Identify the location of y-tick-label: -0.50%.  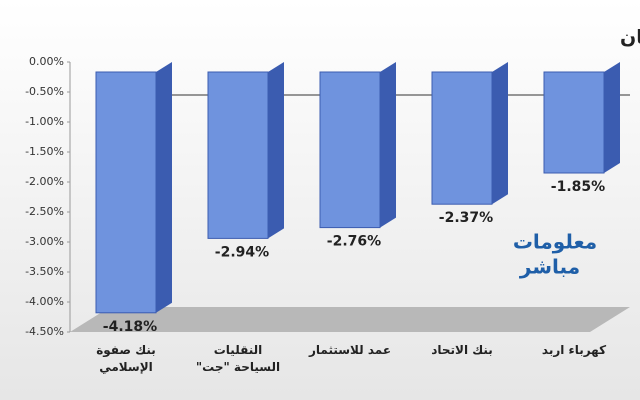
(44, 91).